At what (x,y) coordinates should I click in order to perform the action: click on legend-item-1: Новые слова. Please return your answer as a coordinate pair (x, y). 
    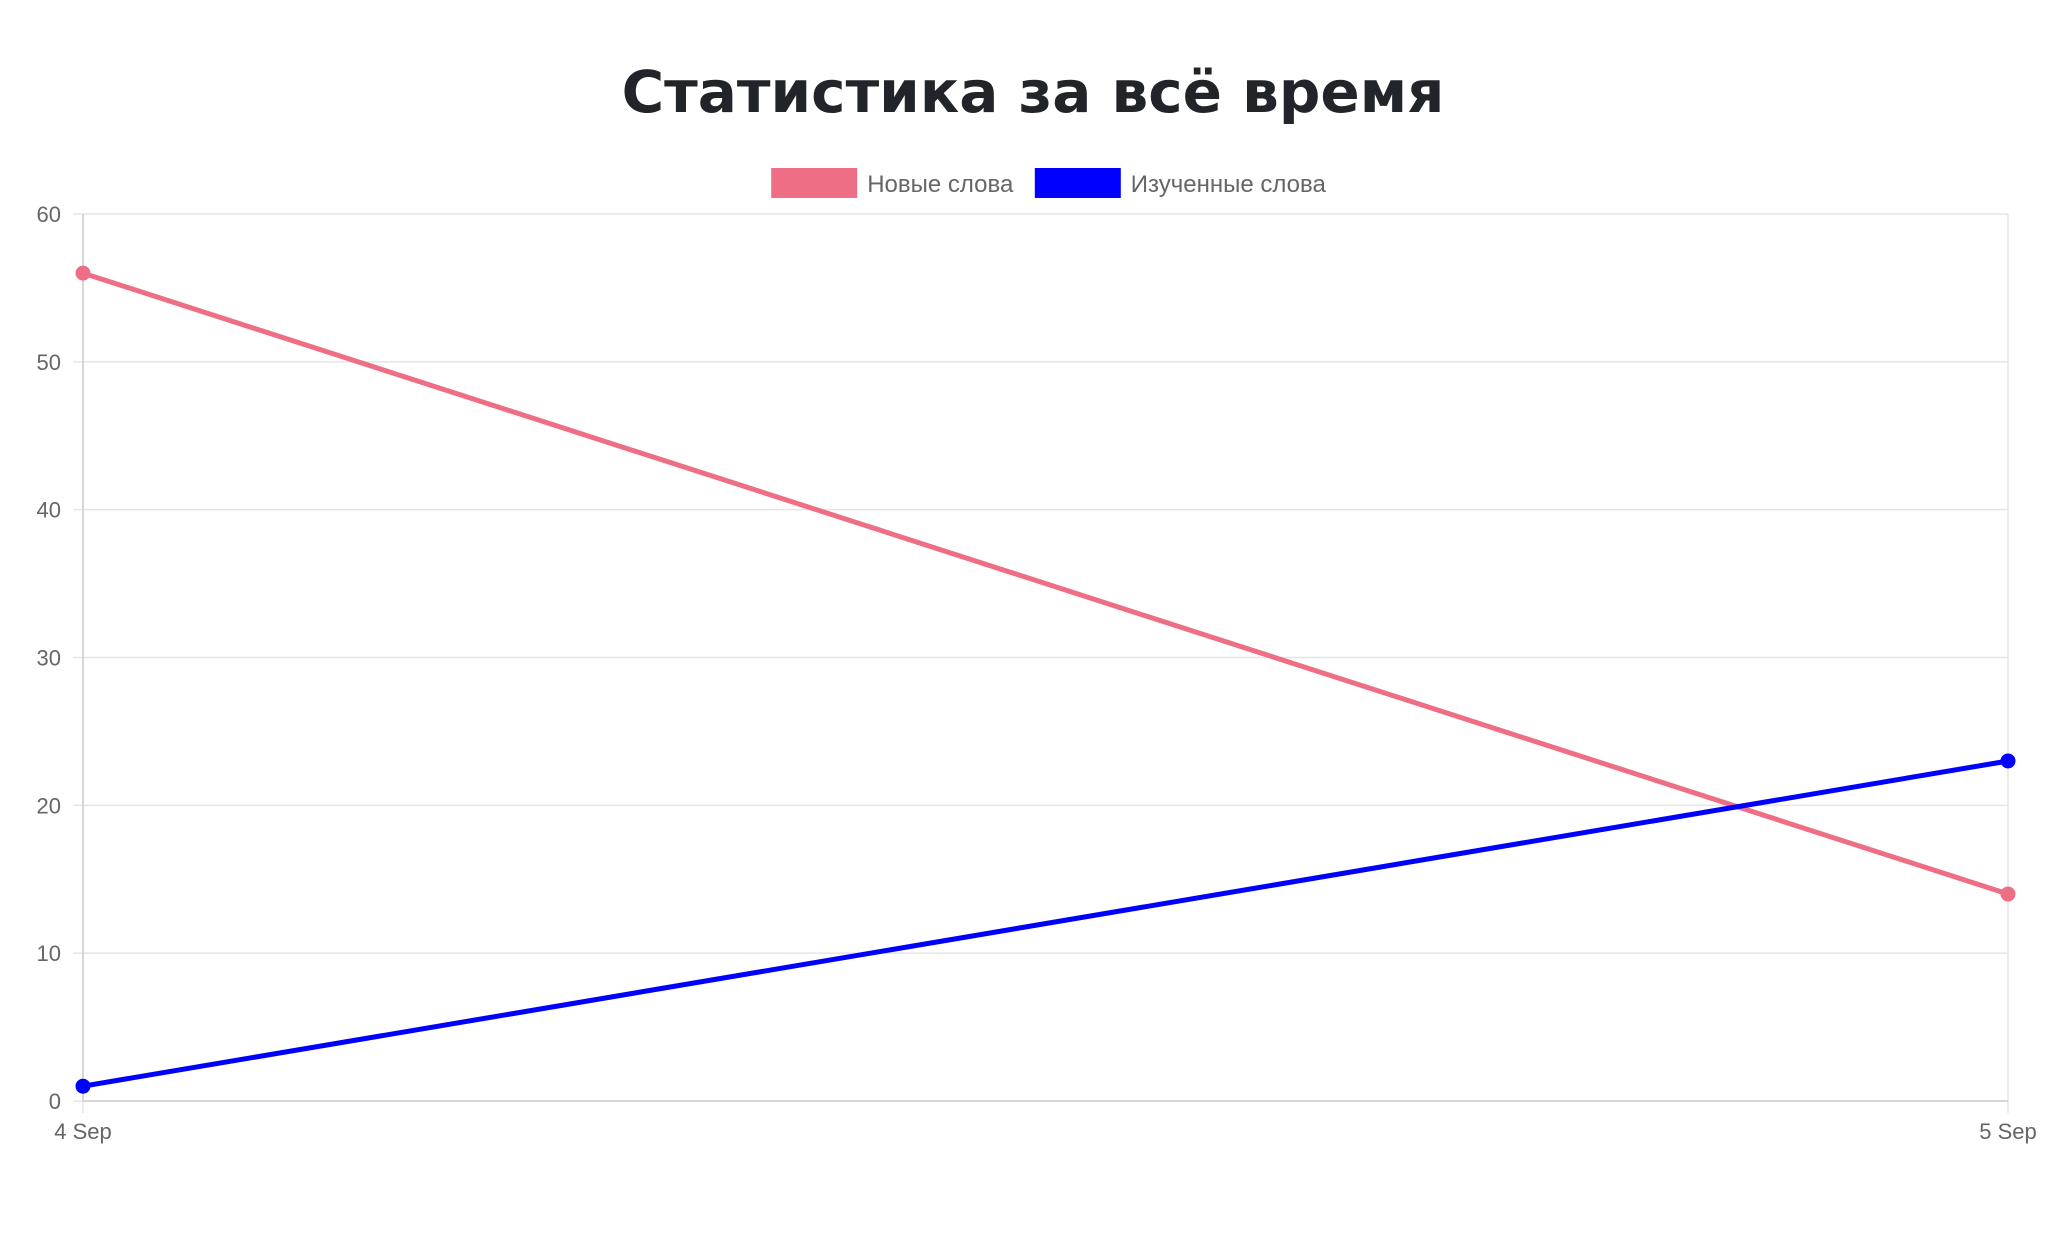
    Looking at the image, I should click on (892, 183).